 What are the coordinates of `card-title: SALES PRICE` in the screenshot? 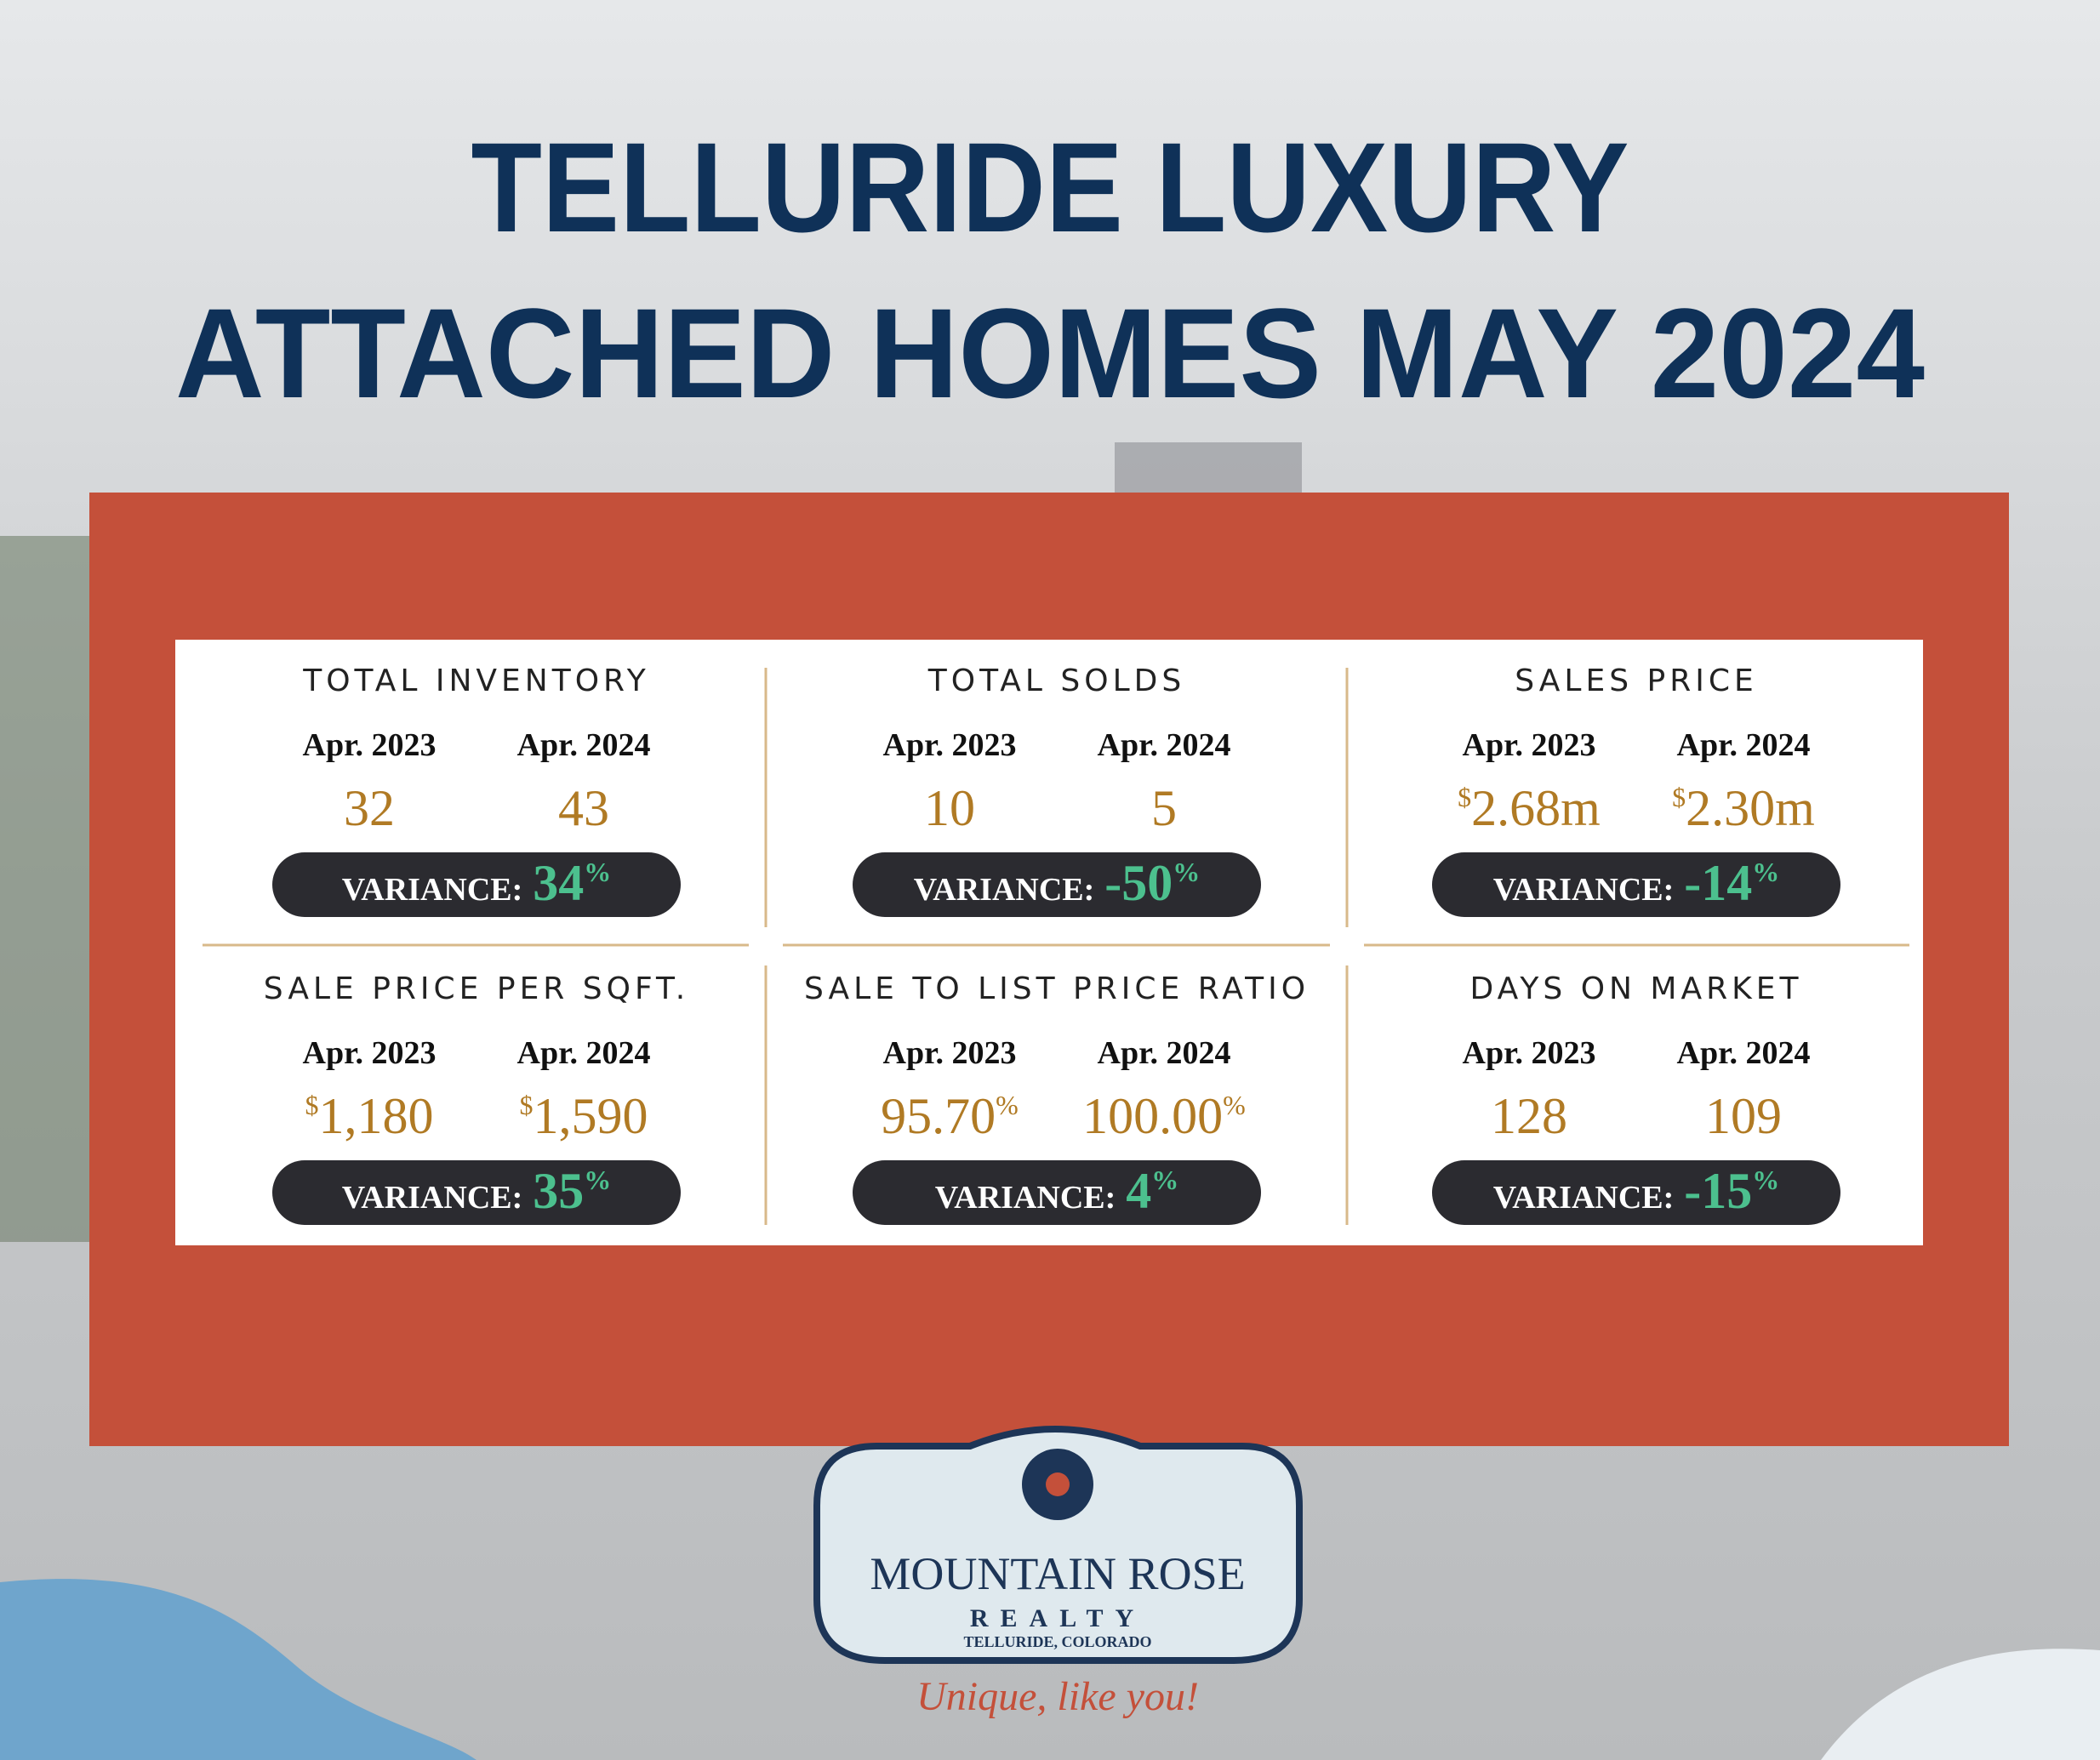 It's located at (1636, 681).